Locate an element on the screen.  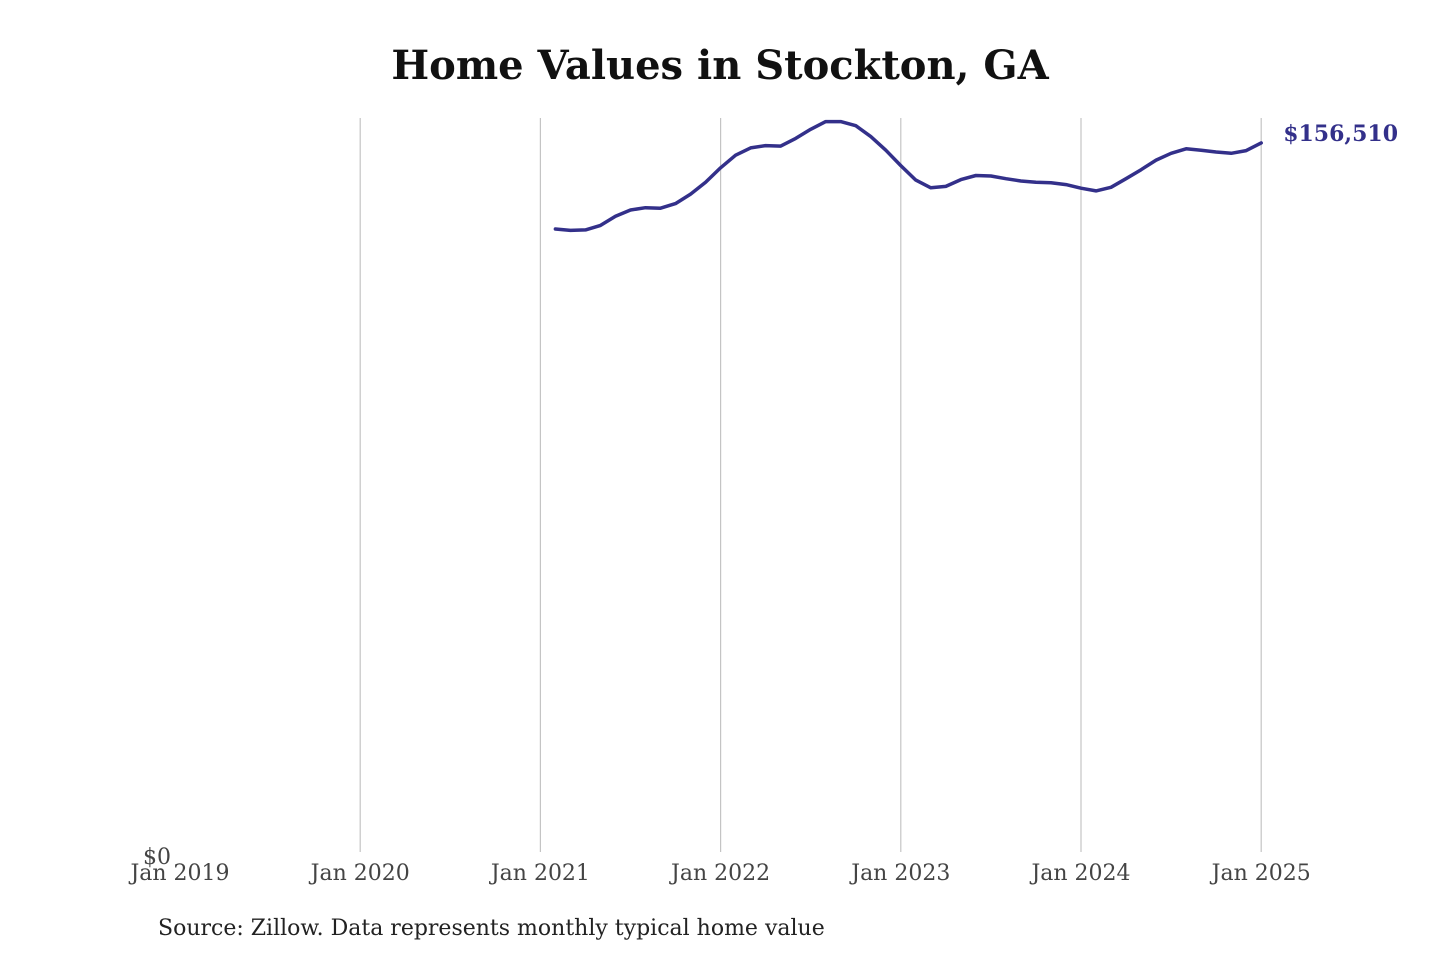
y-tick-label: $0 is located at coordinates (157, 857).